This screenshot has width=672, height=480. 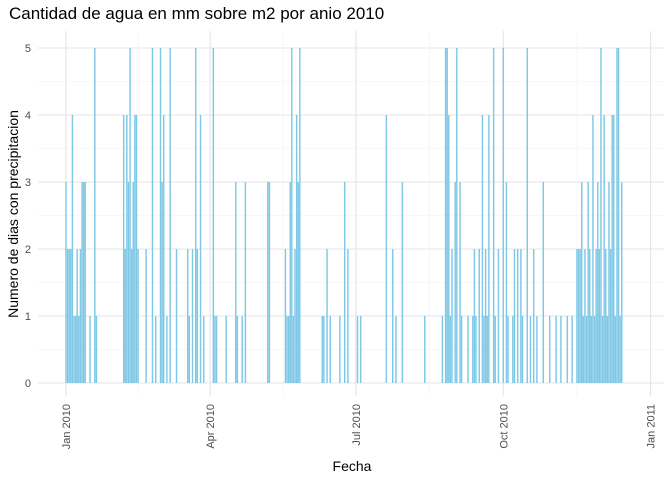 I want to click on y-axis-title: Numero de dias con precipitacion, so click(x=13, y=214).